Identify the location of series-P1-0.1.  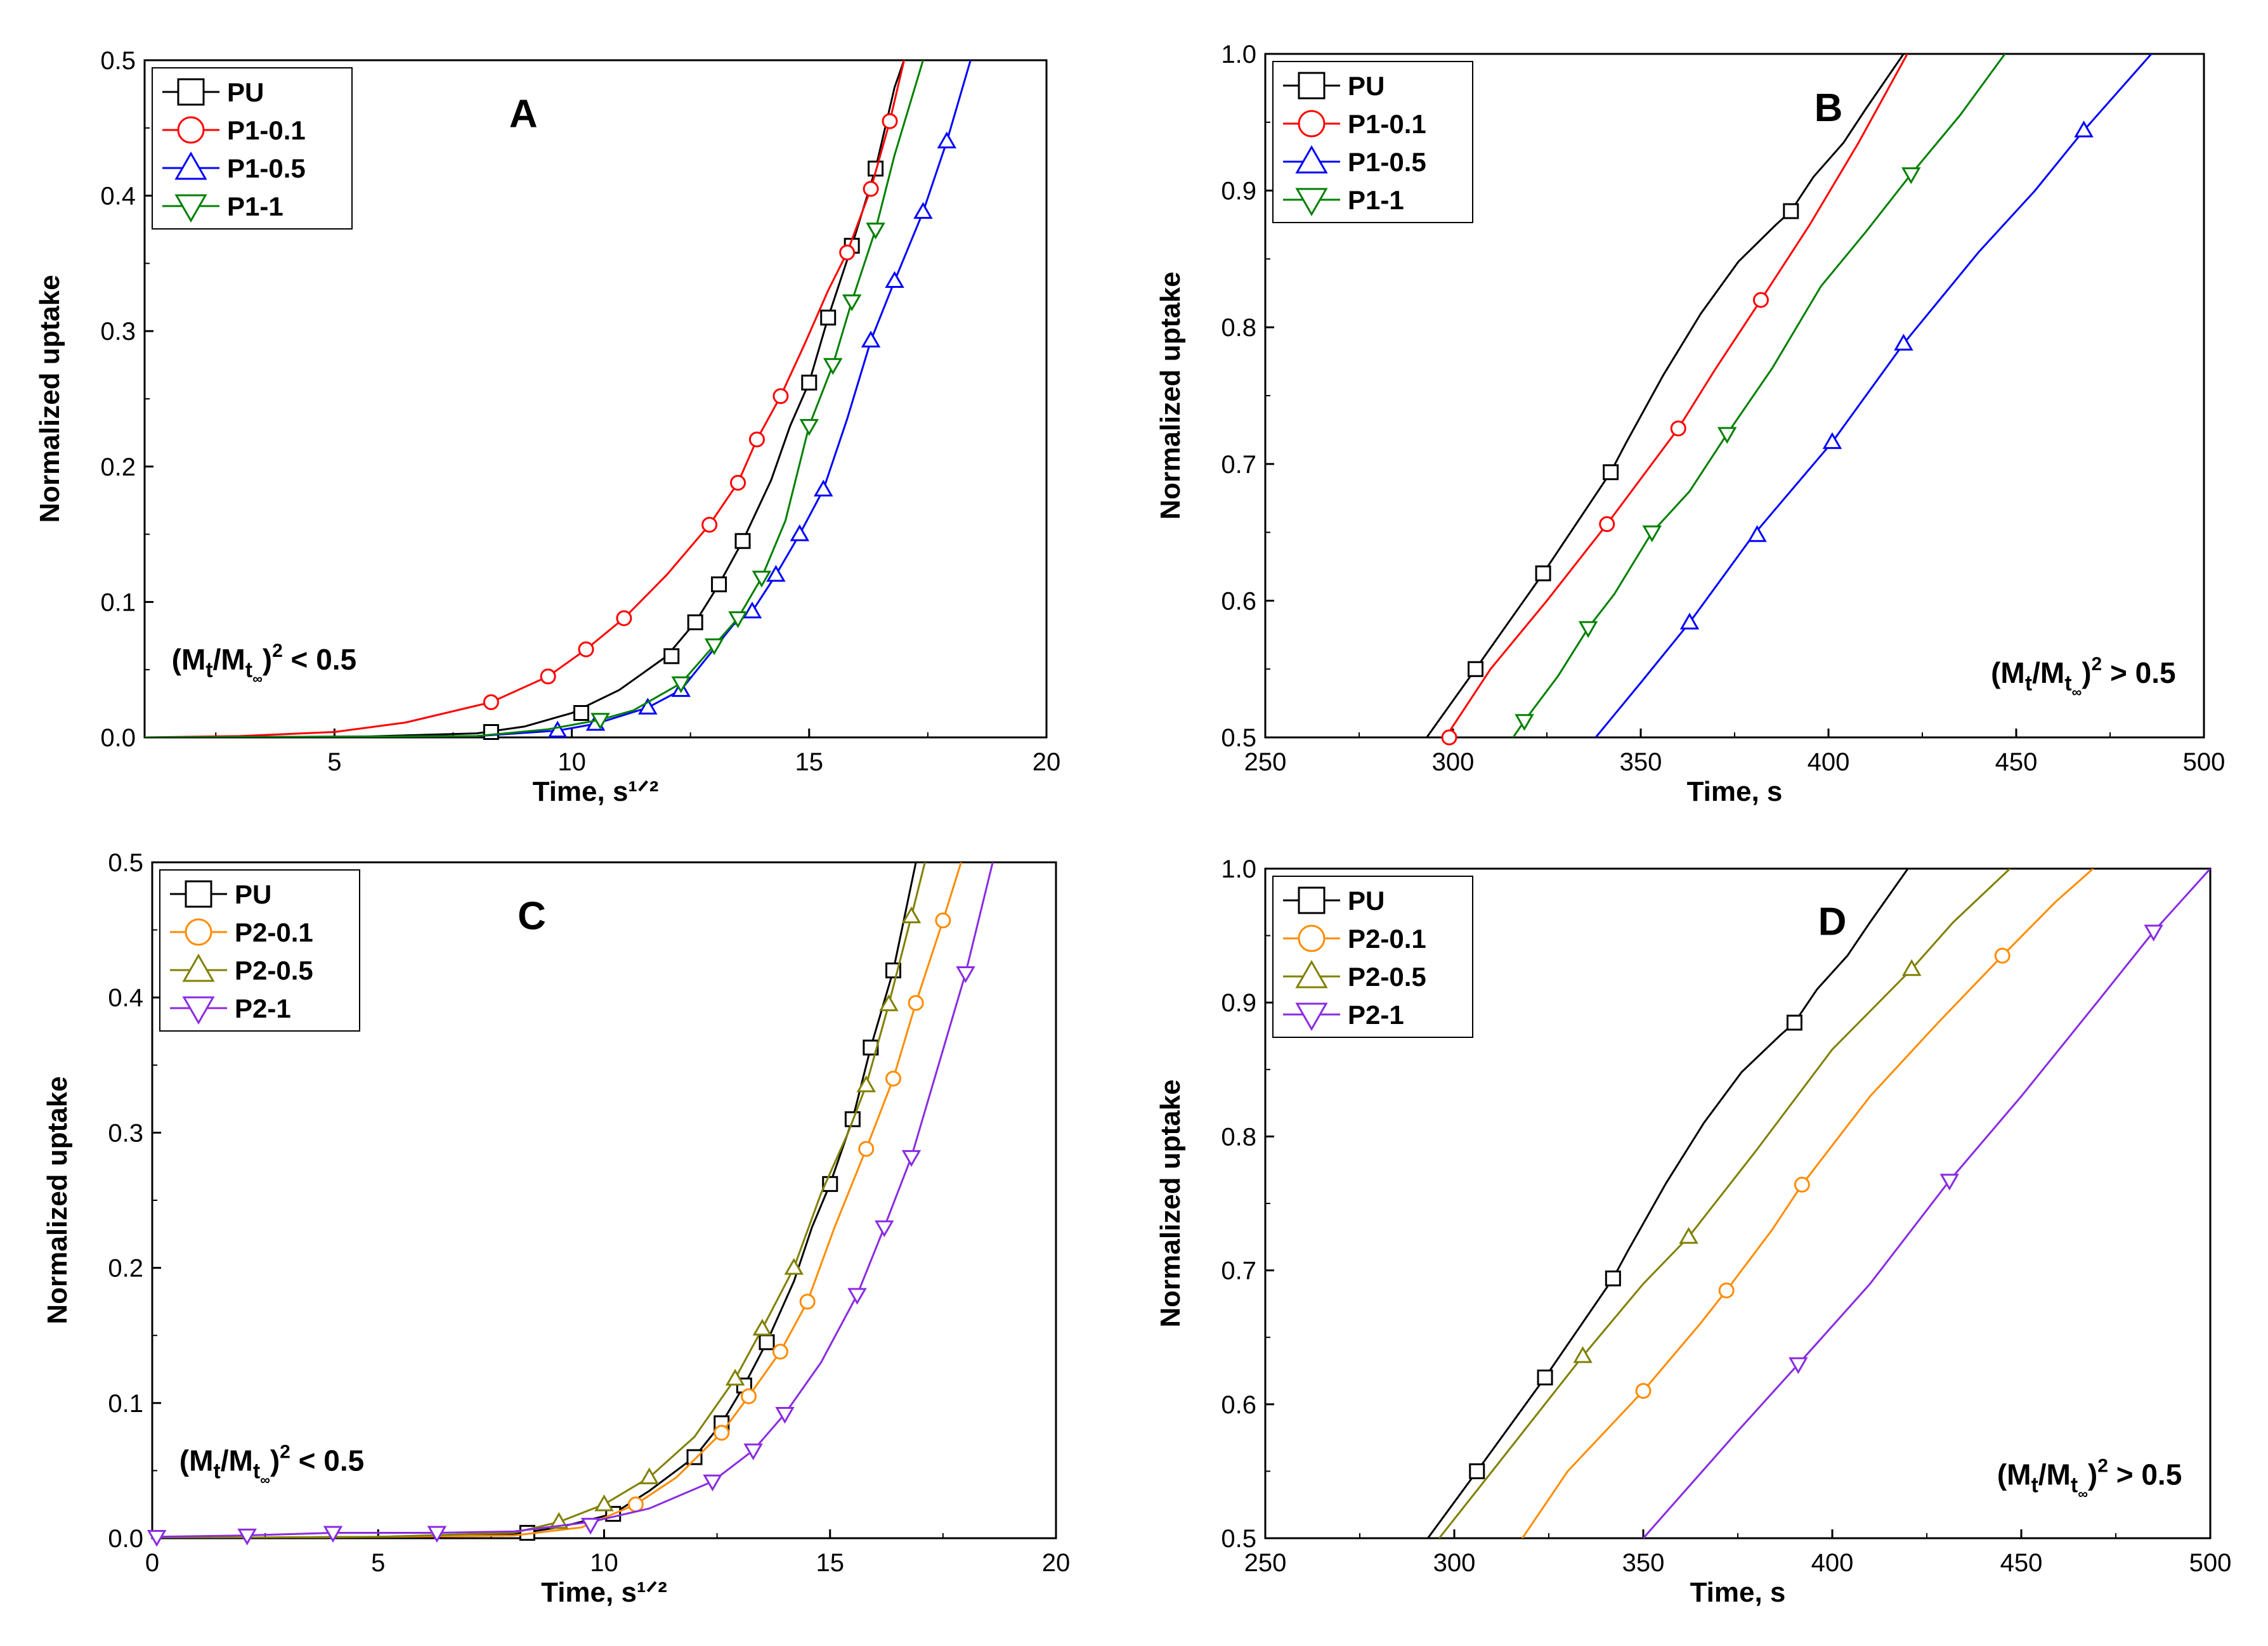
(525, 399).